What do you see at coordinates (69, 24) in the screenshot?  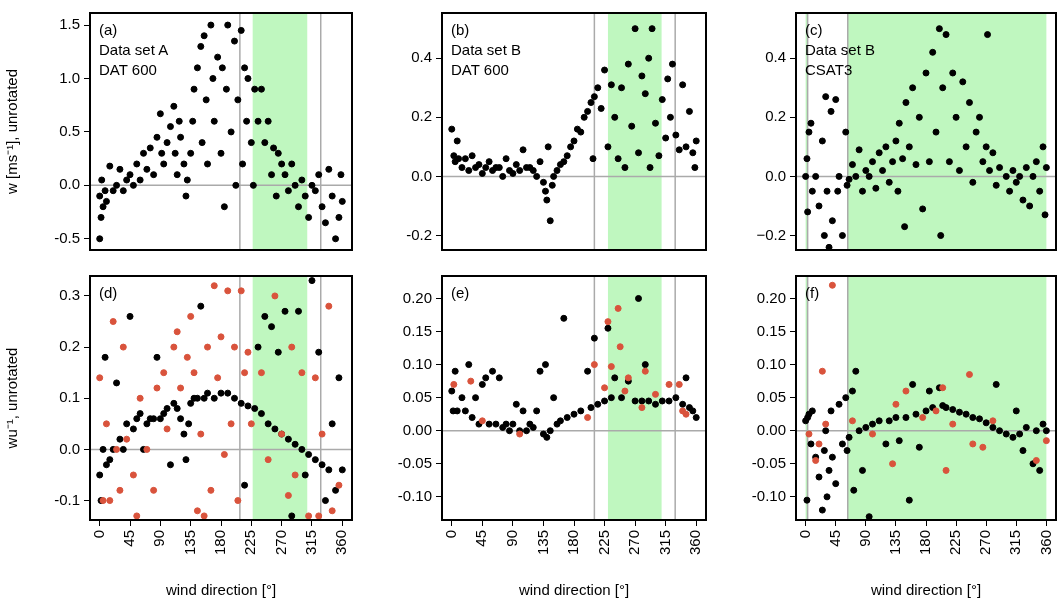 I see `y-tick-label: 1.5` at bounding box center [69, 24].